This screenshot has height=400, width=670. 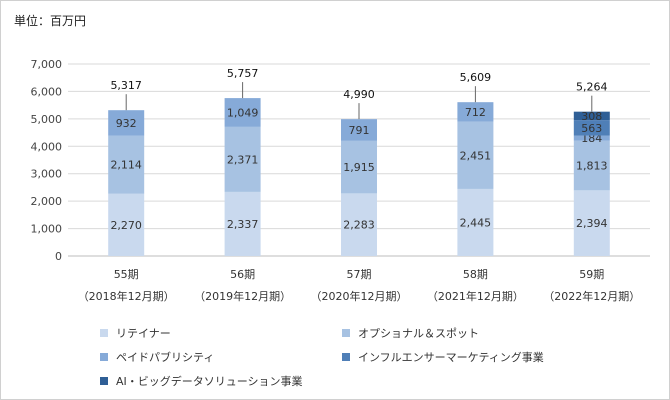 What do you see at coordinates (242, 296) in the screenshot?
I see `x-category-period: （2019年12月期）` at bounding box center [242, 296].